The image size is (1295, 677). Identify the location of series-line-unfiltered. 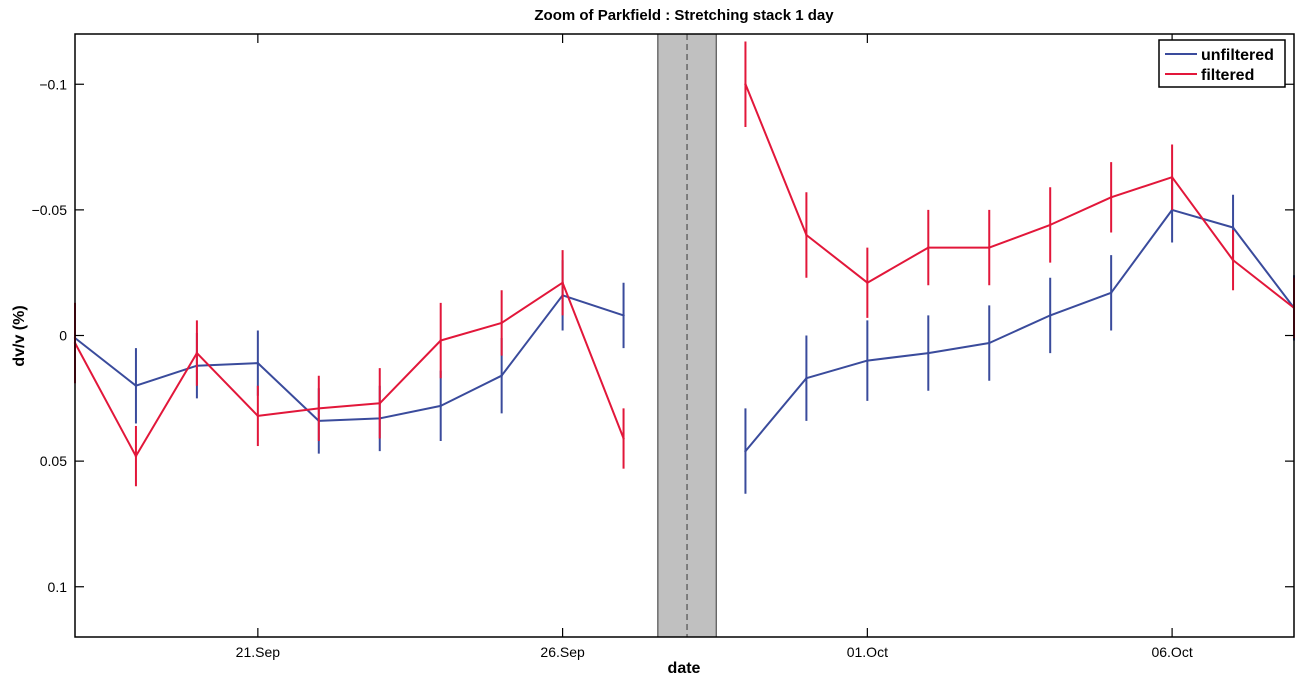
(349, 358).